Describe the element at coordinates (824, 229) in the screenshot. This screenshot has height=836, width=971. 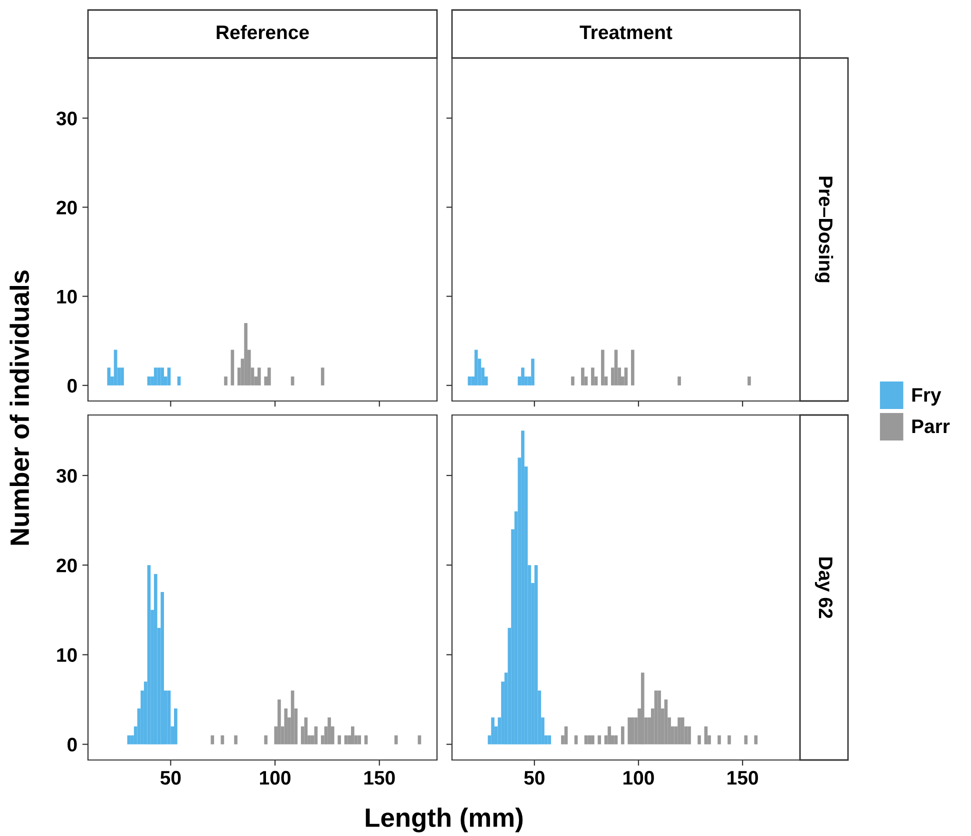
I see `text: Pre–Dosing` at that location.